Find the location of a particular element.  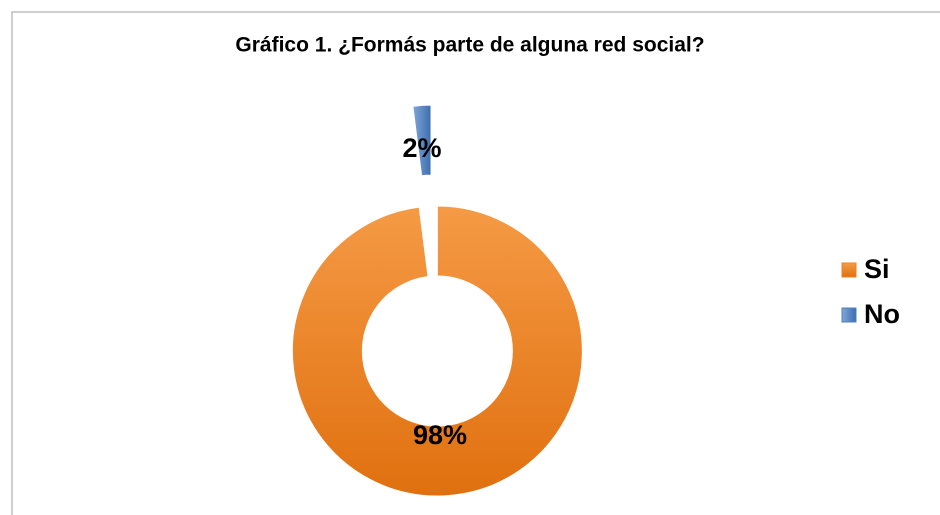

legend-label: No is located at coordinates (882, 314).